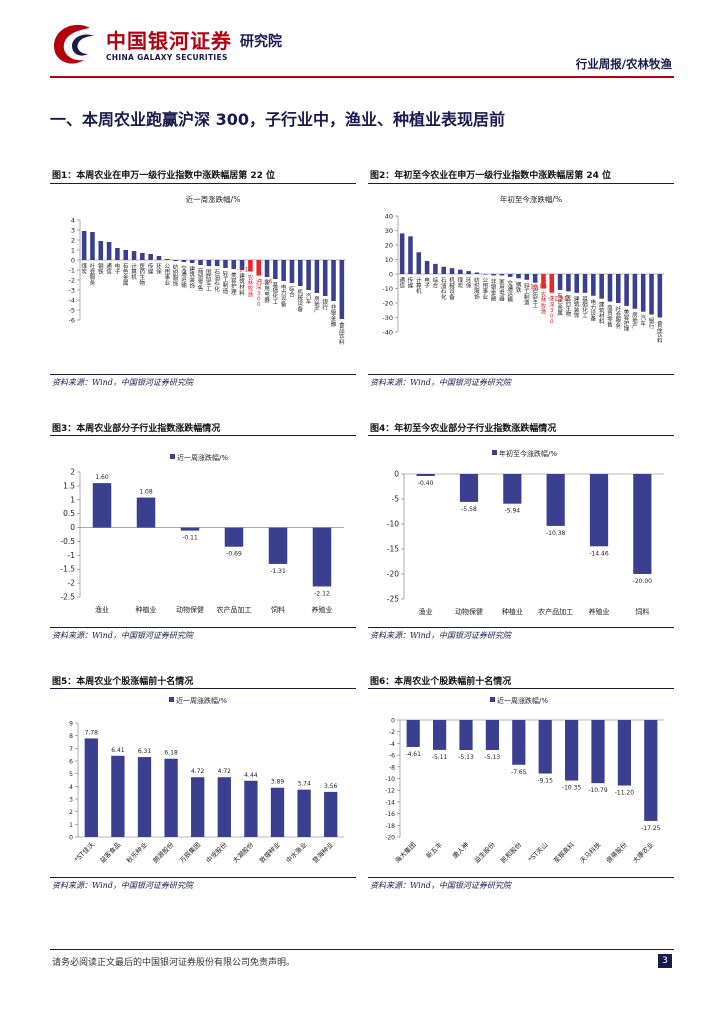  Describe the element at coordinates (440, 382) in the screenshot. I see `figure-2-source: 资料来源：Wind，中国银河证券研究院` at that location.